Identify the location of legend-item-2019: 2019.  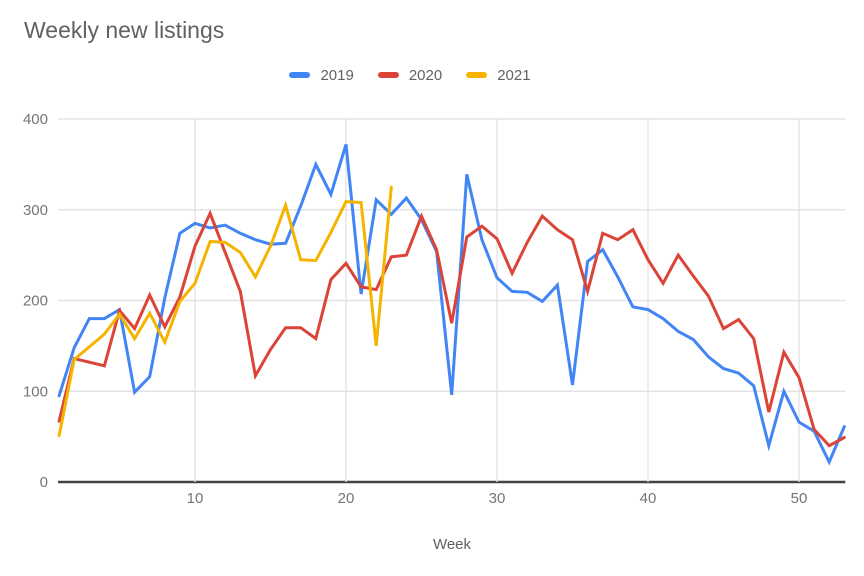
(321, 75).